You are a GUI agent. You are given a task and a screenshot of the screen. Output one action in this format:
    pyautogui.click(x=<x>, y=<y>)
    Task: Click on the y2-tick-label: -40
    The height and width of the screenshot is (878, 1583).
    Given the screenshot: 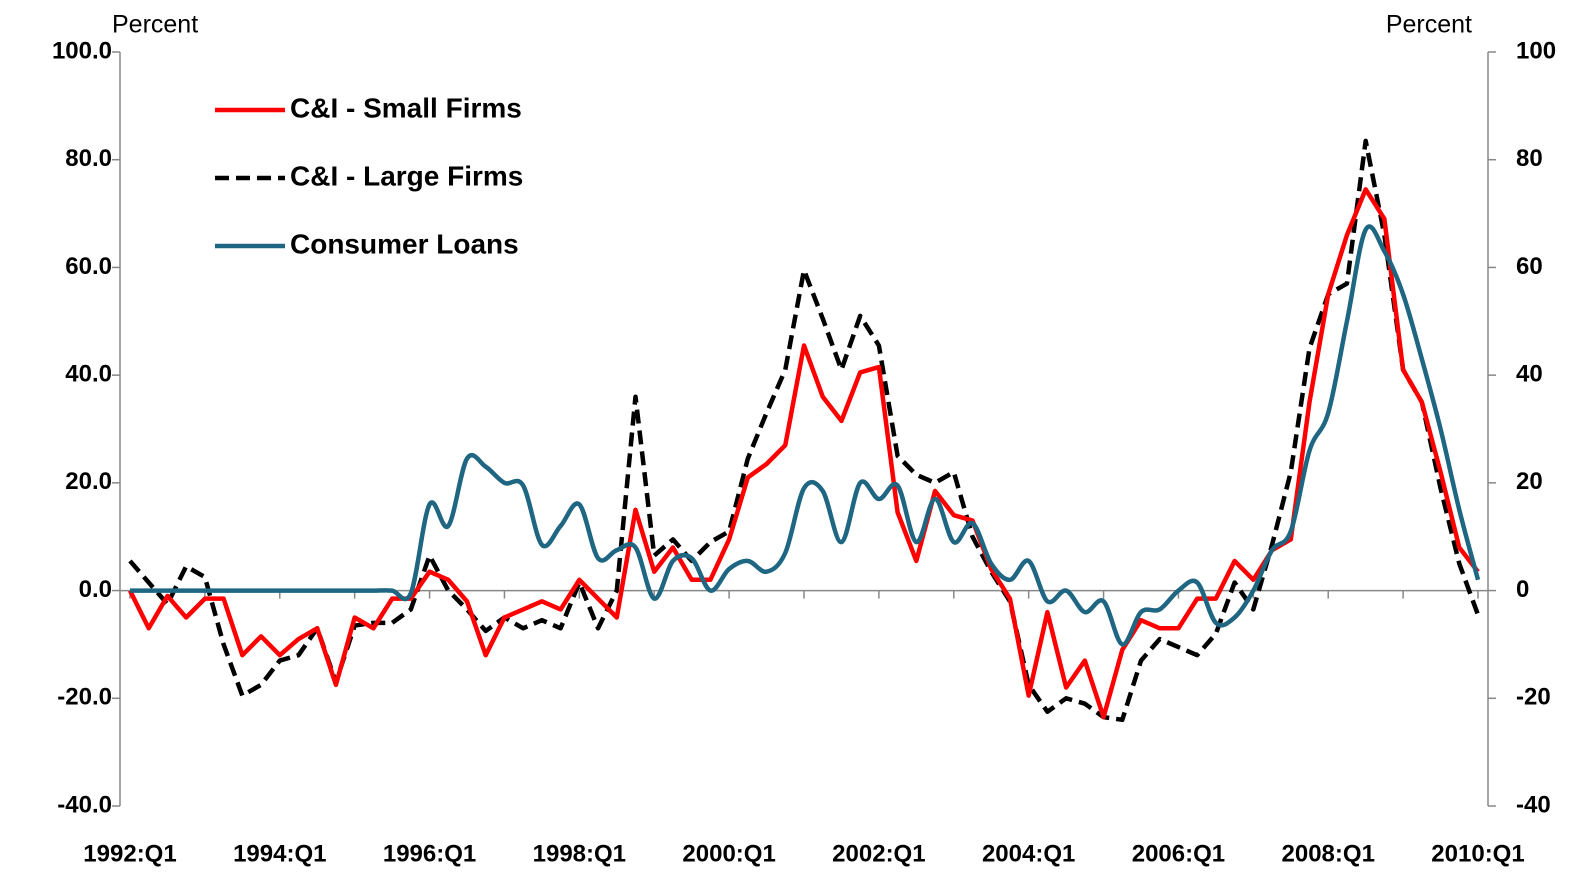 What is the action you would take?
    pyautogui.click(x=1533, y=804)
    